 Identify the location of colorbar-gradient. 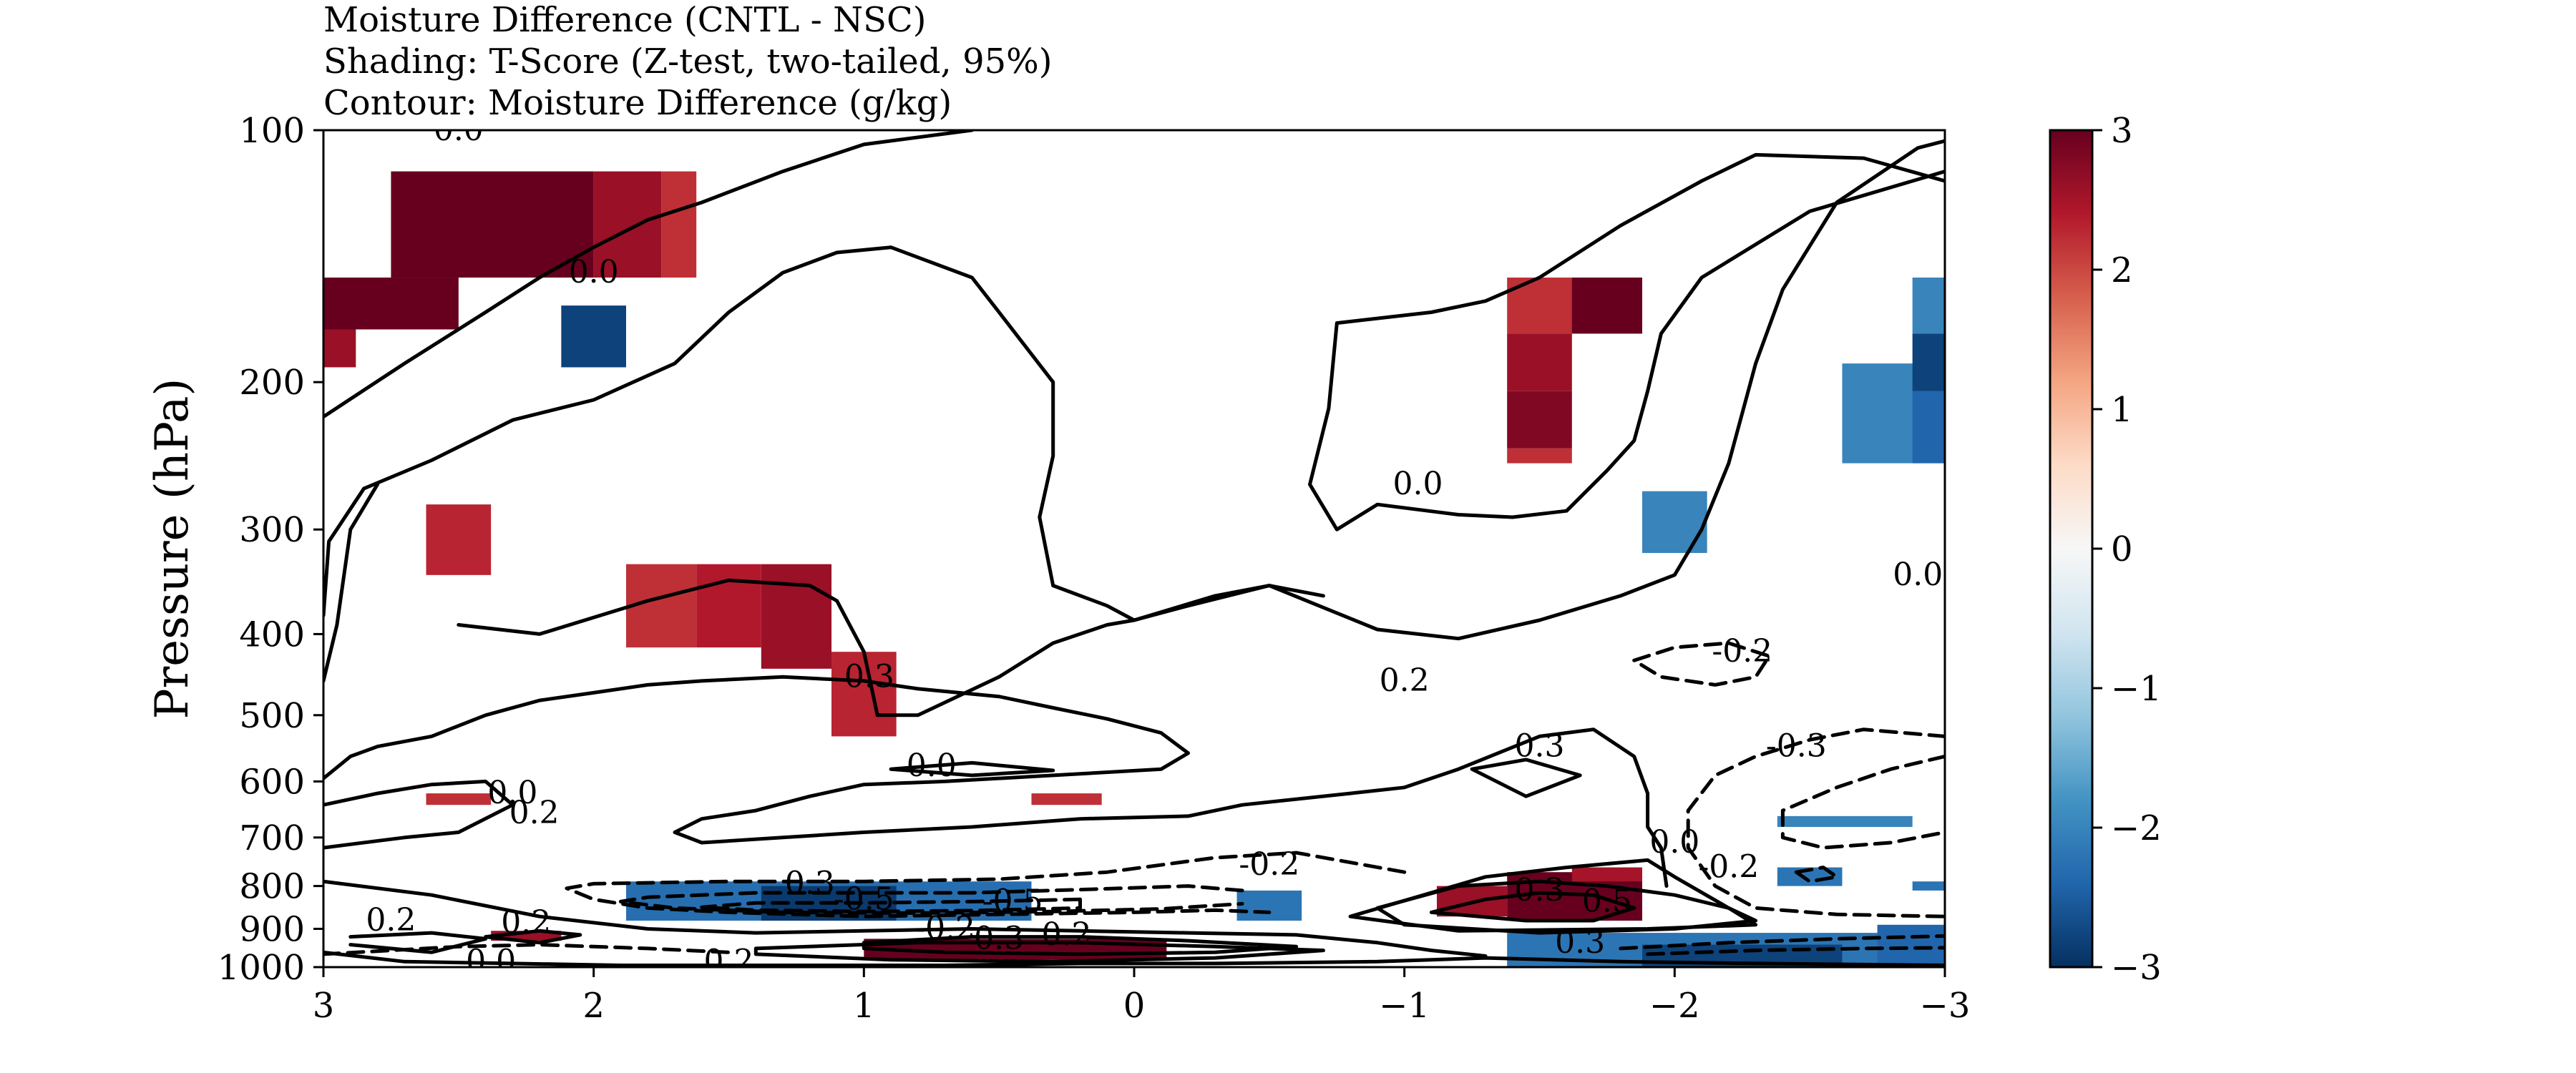
(2071, 549).